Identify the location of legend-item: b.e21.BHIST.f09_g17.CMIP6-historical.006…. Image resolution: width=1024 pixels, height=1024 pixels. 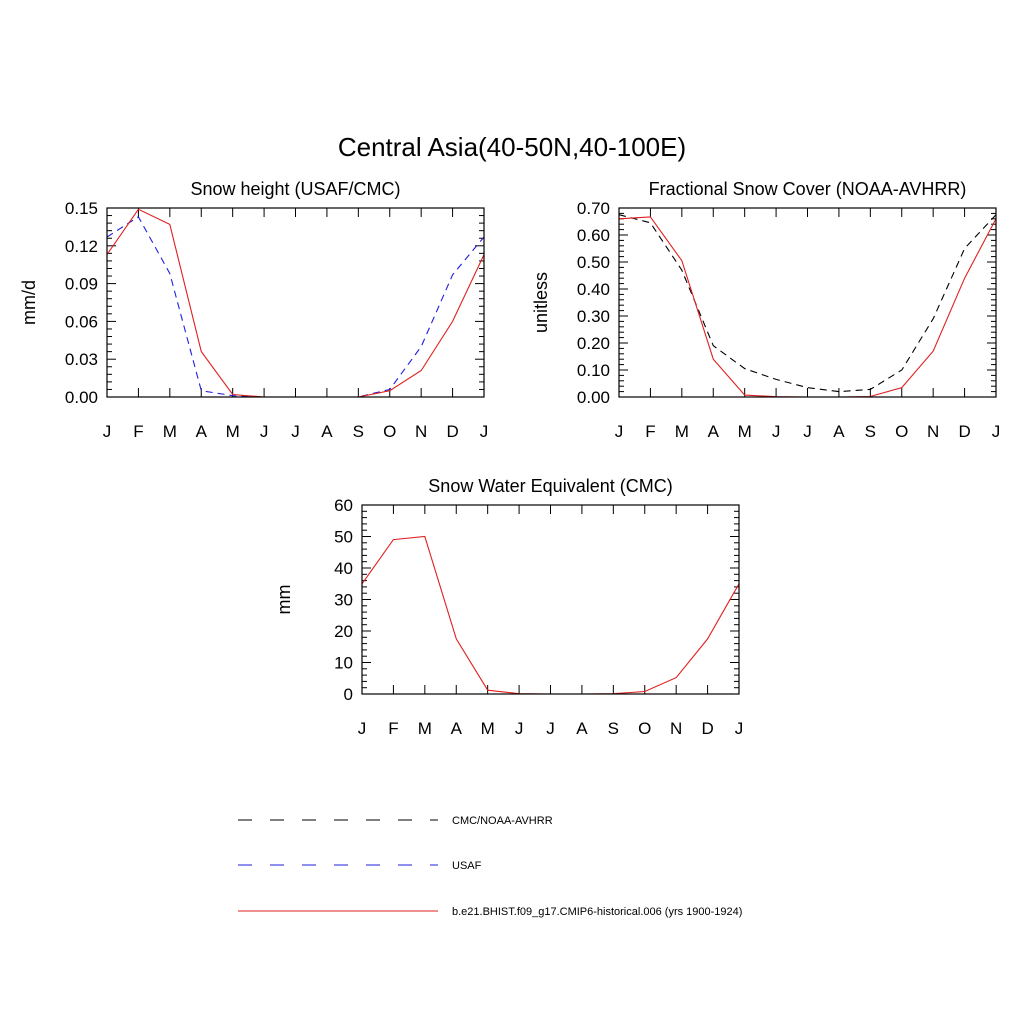
(490, 912).